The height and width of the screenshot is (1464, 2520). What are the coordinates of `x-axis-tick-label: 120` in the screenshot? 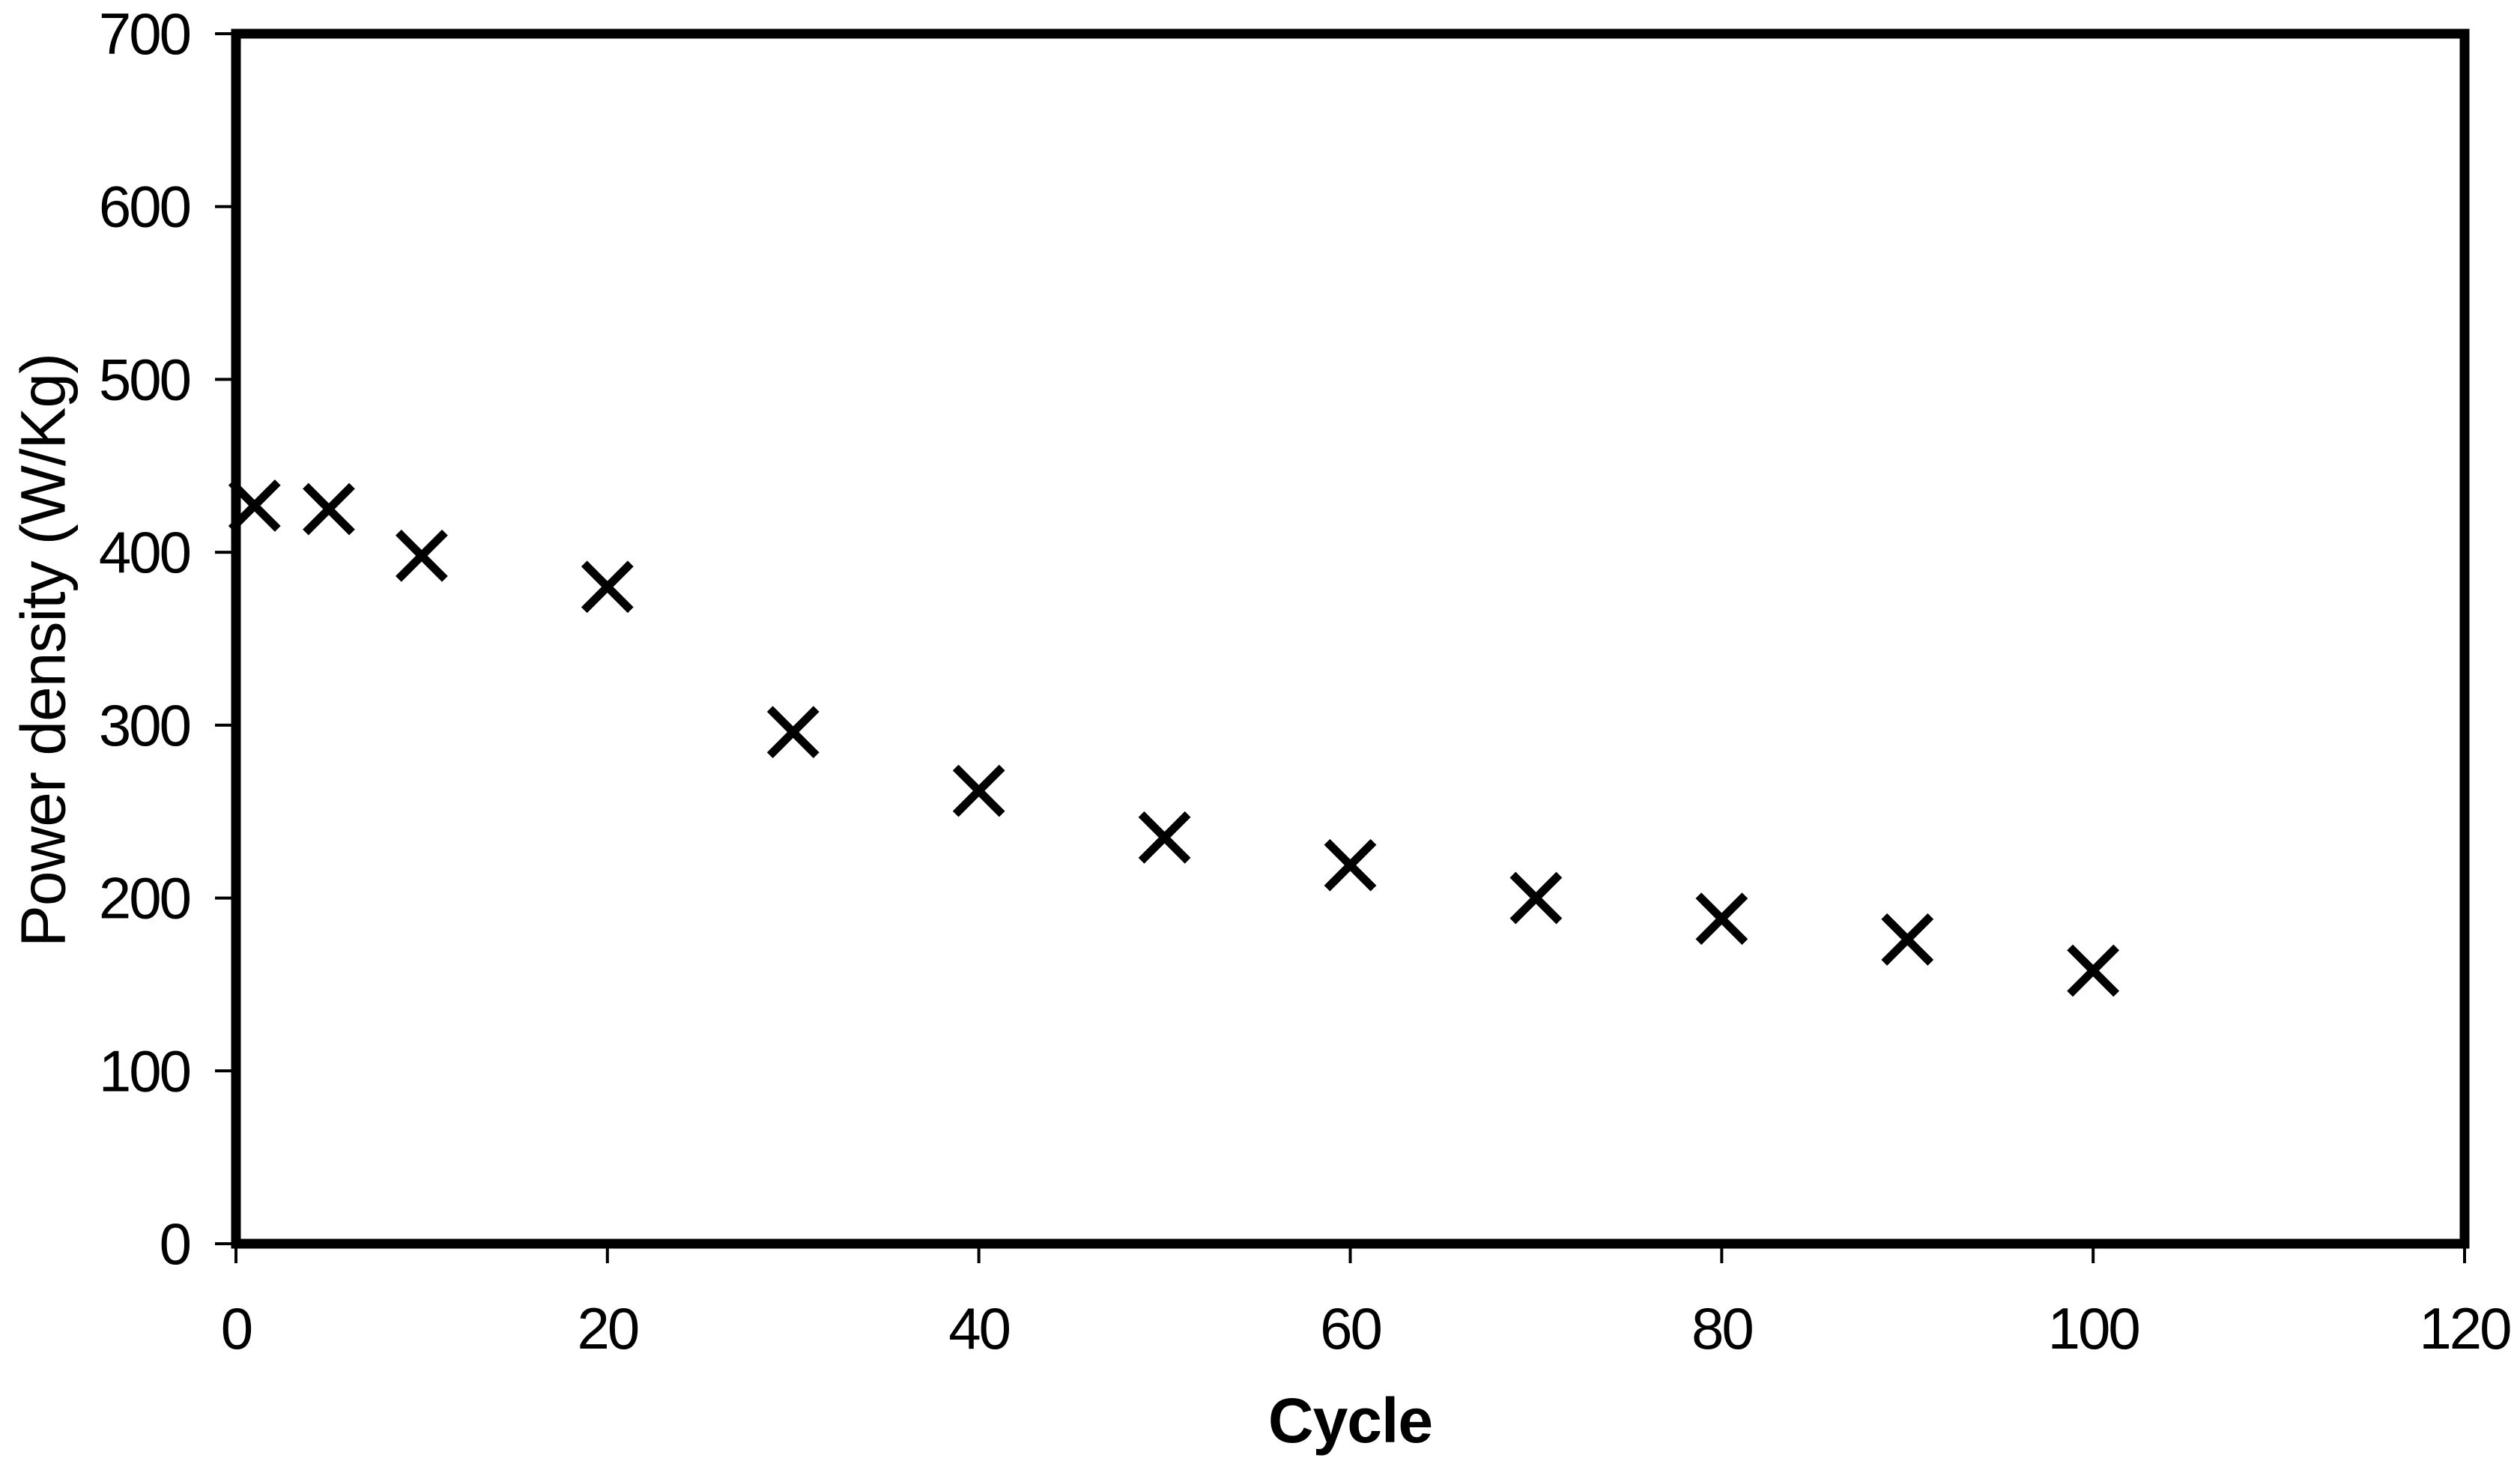 It's located at (2464, 1328).